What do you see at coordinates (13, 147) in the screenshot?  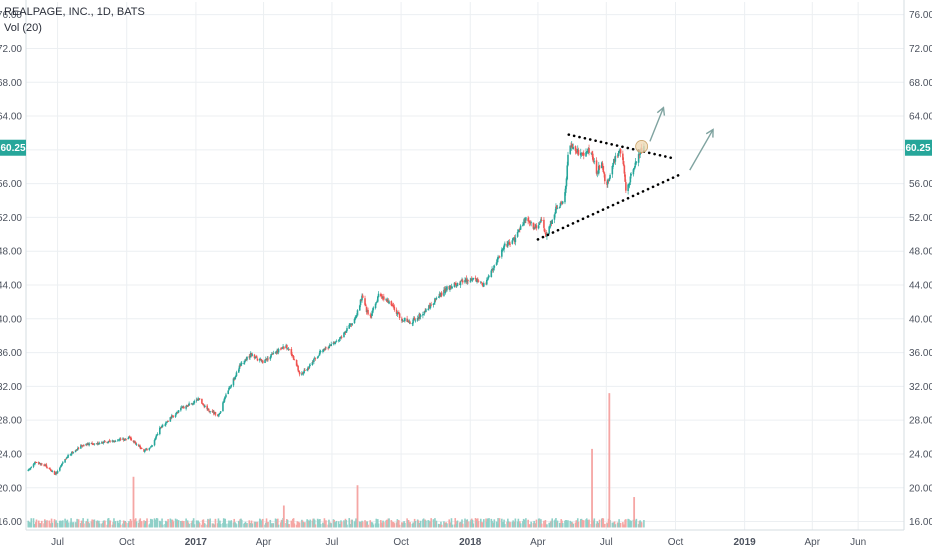 I see `price-badge-left-bg` at bounding box center [13, 147].